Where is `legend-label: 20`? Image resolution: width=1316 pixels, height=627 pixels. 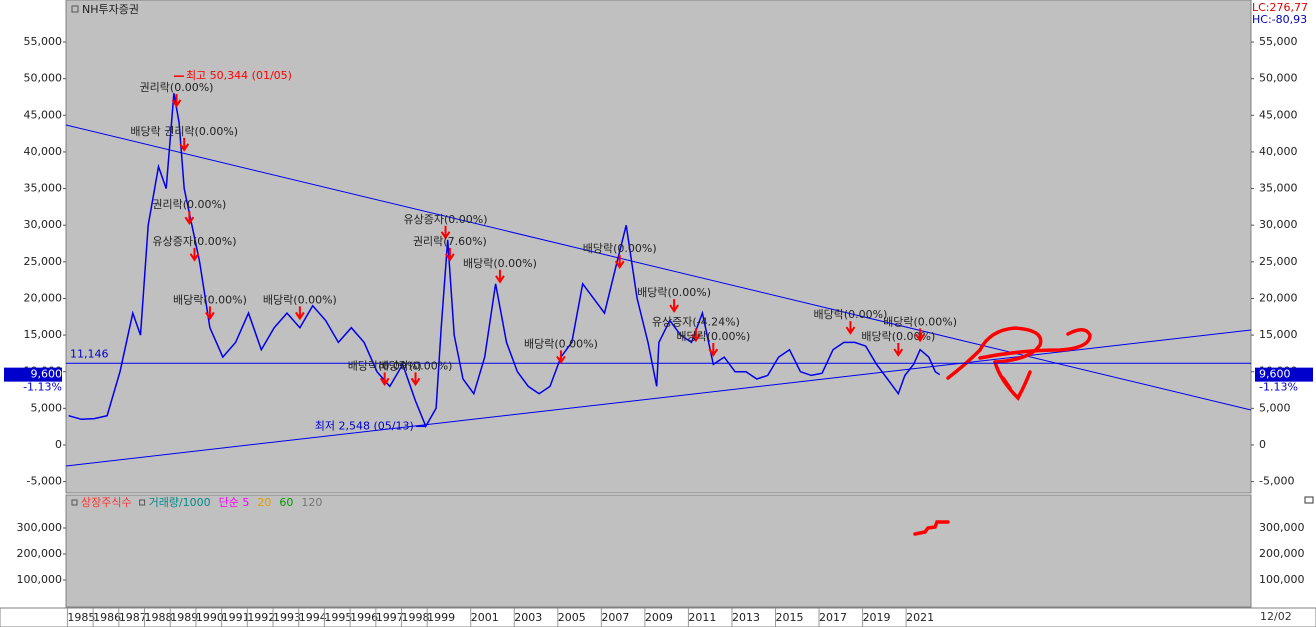
legend-label: 20 is located at coordinates (264, 502).